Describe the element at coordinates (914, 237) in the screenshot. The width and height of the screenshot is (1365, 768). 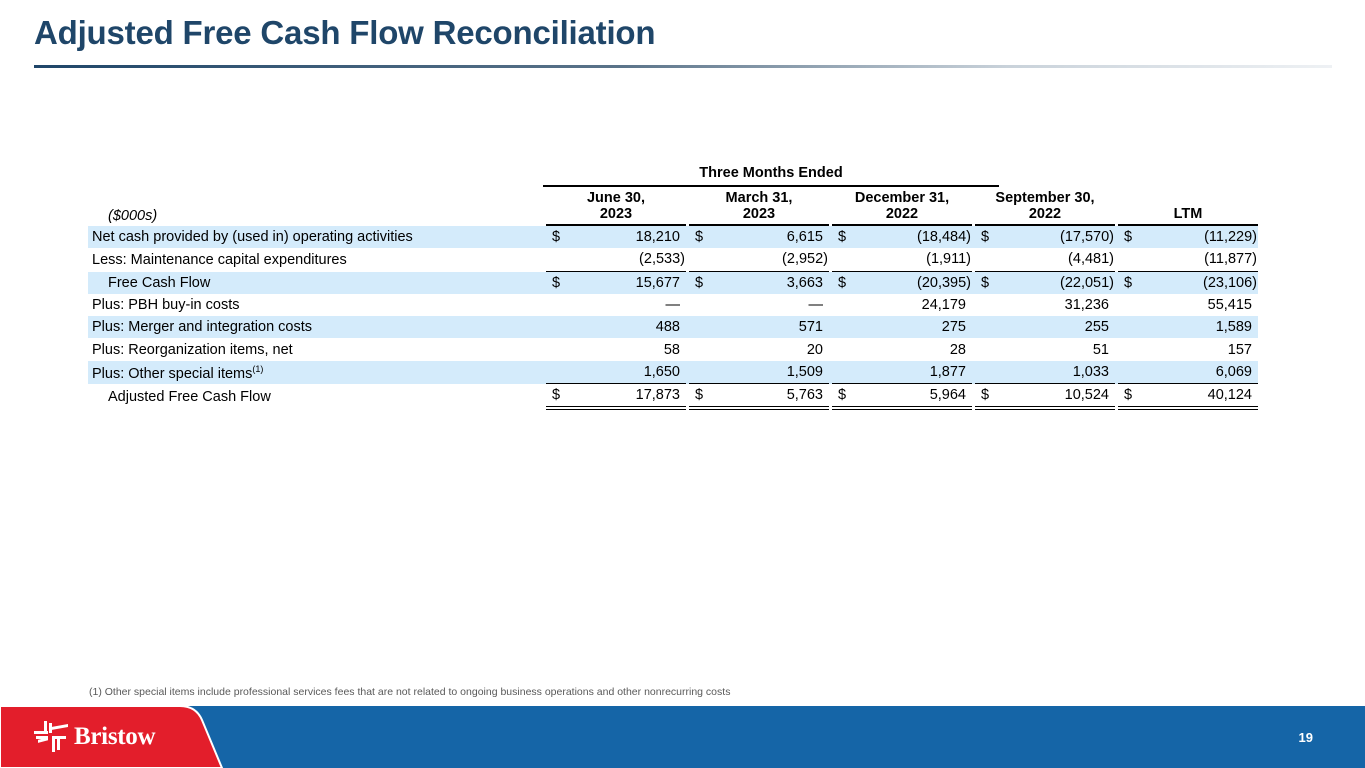
I see `cell-value: (18,484)` at that location.